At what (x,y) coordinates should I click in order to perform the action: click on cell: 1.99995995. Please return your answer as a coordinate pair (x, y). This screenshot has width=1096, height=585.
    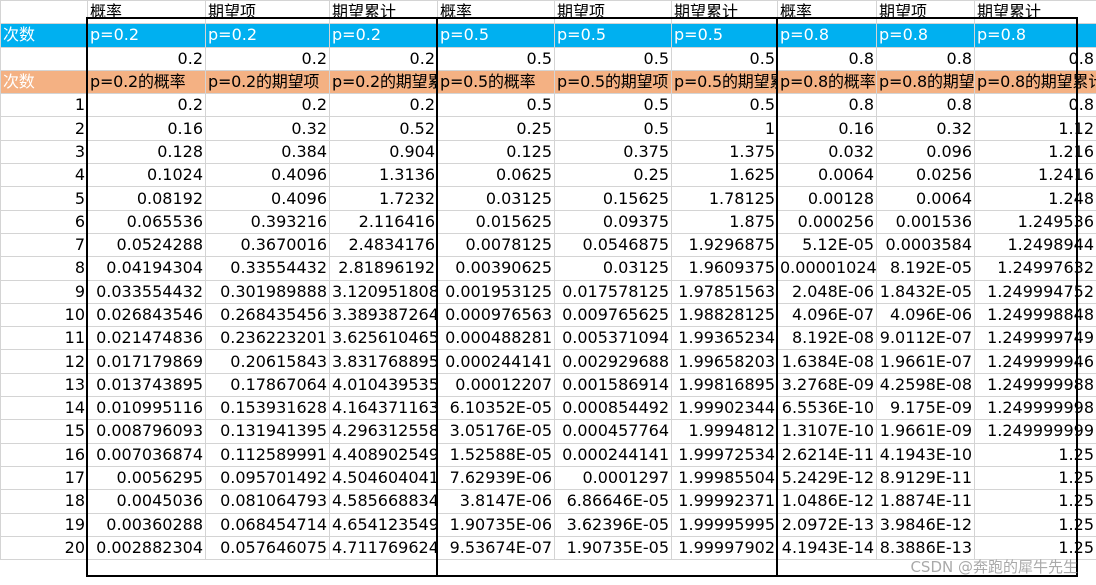
    Looking at the image, I should click on (724, 524).